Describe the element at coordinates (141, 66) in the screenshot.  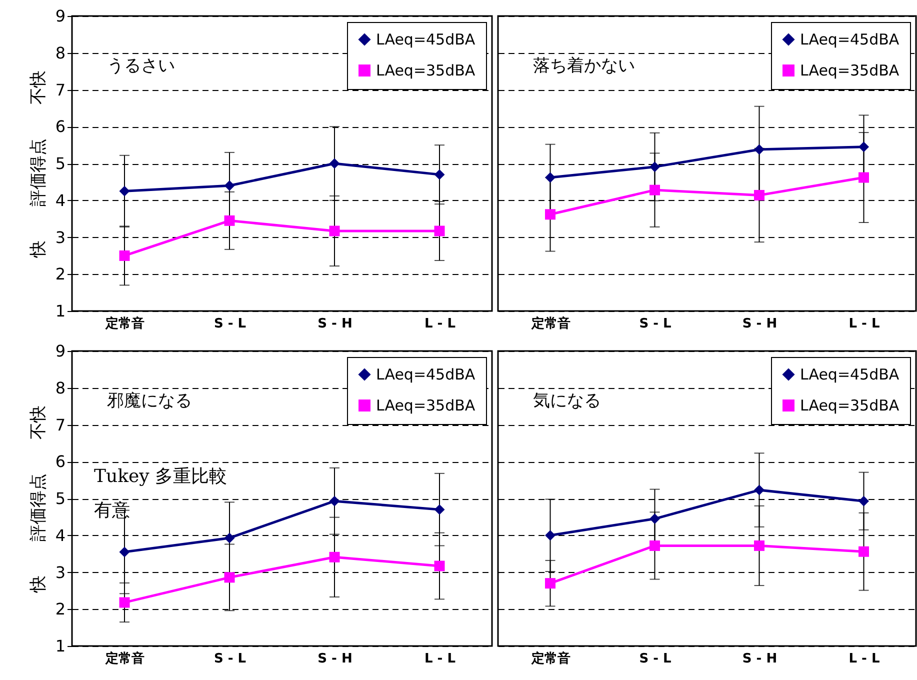
I see `annotation: うるさい` at that location.